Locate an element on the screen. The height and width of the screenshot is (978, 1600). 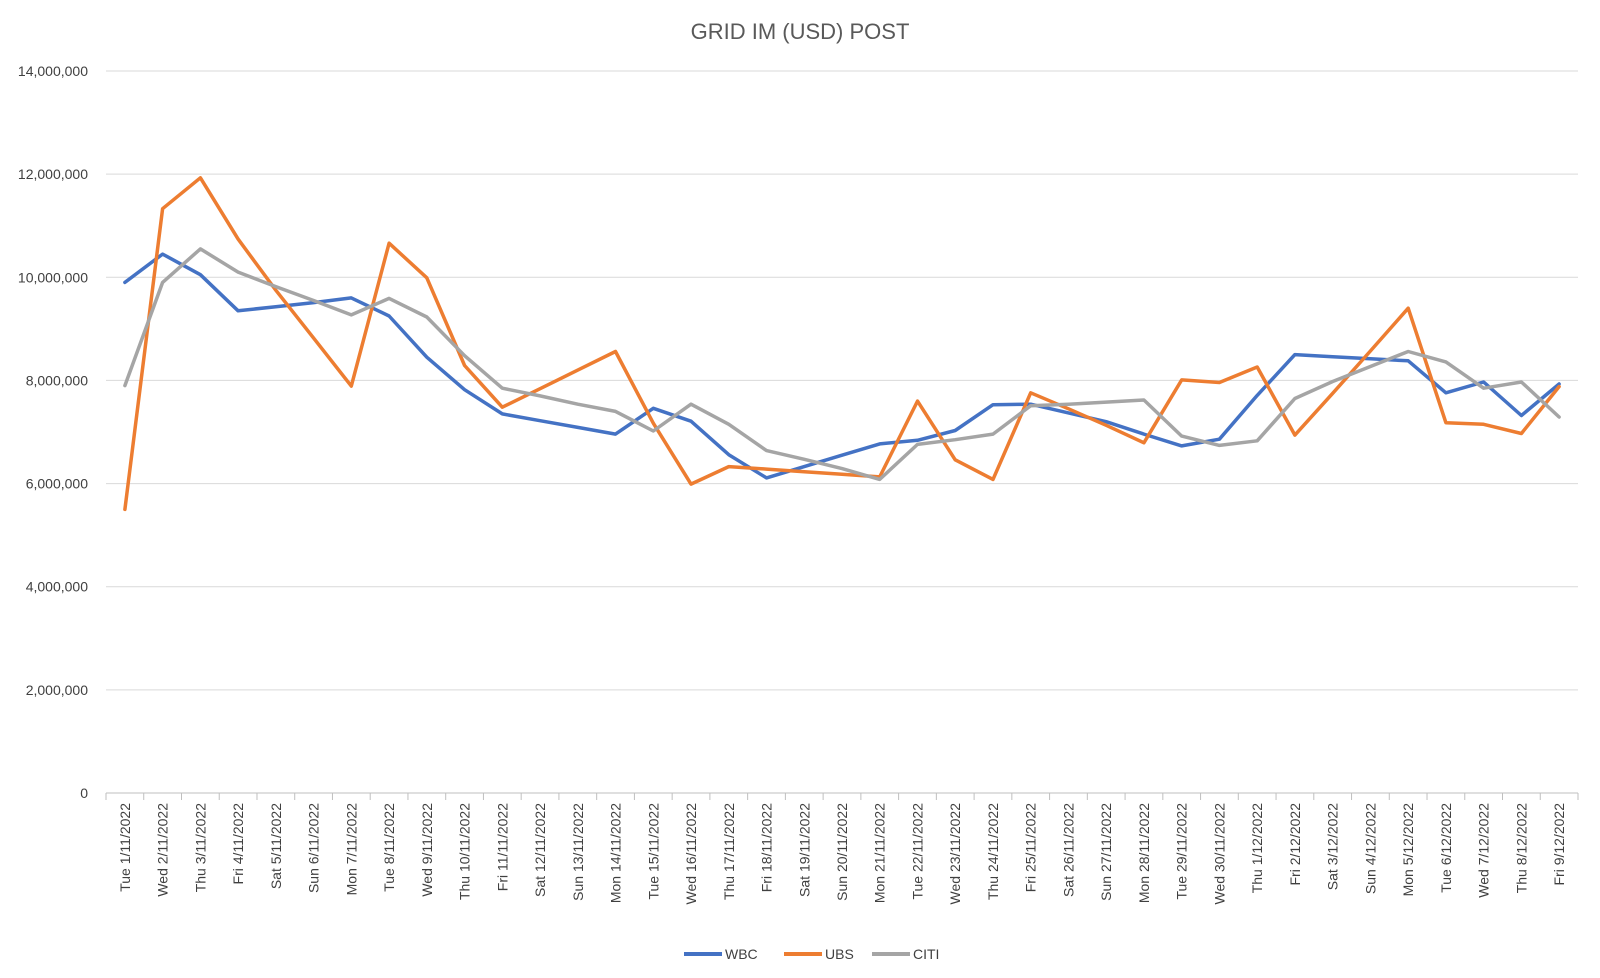
legend-label-citi: CITI is located at coordinates (926, 954).